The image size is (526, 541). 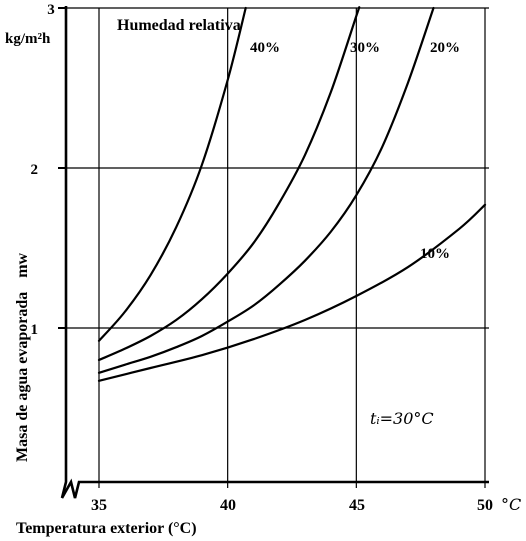 What do you see at coordinates (99, 505) in the screenshot?
I see `x-tick-label: 35` at bounding box center [99, 505].